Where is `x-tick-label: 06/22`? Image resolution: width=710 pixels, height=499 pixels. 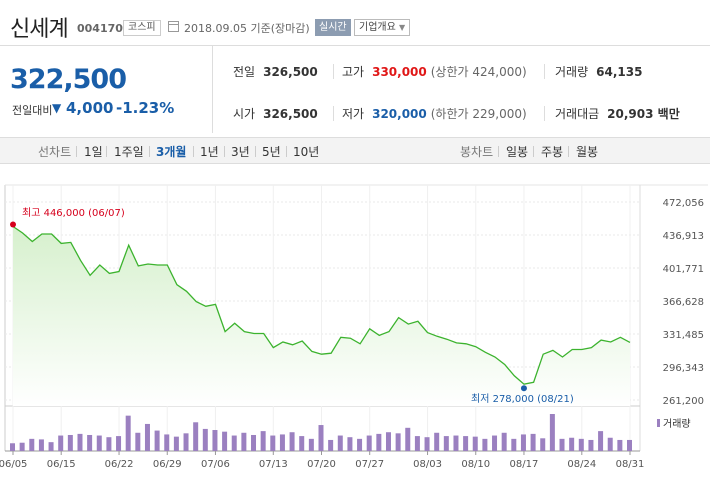 x-tick-label: 06/22 is located at coordinates (119, 464).